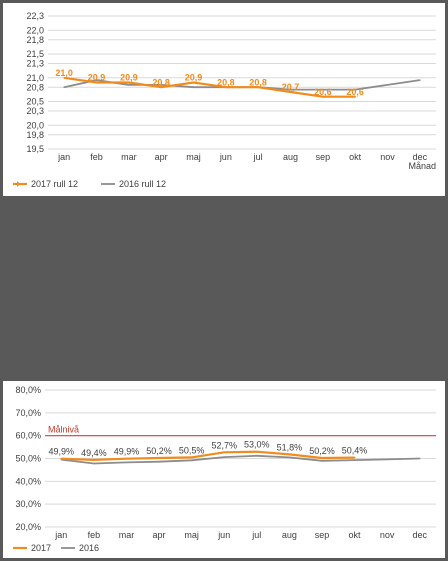 This screenshot has width=448, height=561. What do you see at coordinates (35, 149) in the screenshot?
I see `y-tick-label: 19,5` at bounding box center [35, 149].